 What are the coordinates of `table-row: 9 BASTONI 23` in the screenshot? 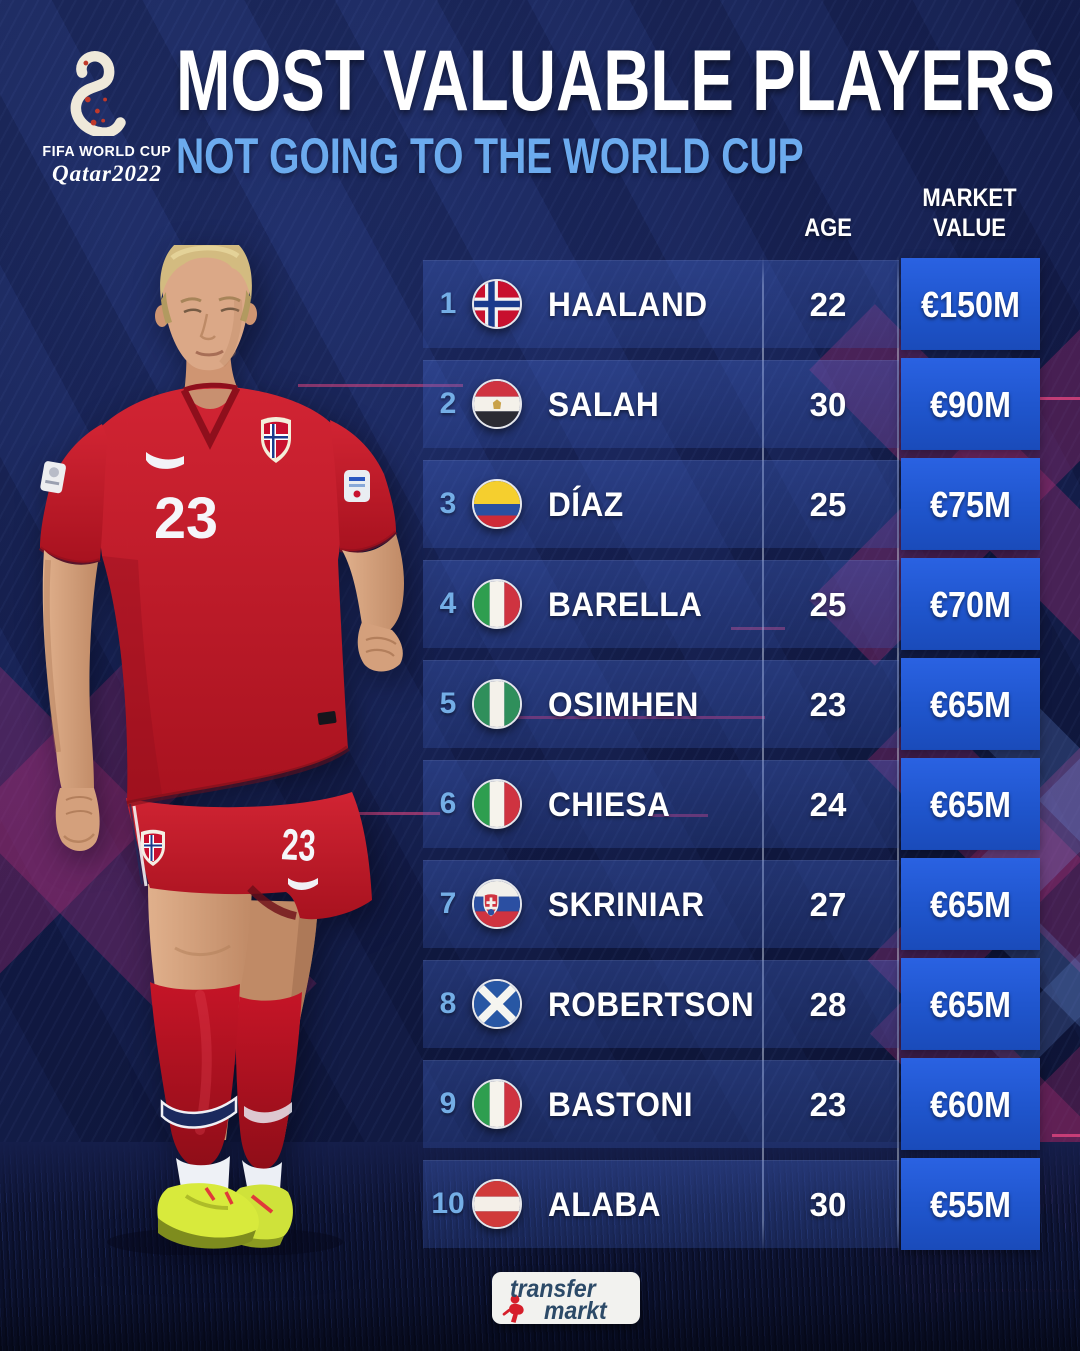 It's located at (661, 1104).